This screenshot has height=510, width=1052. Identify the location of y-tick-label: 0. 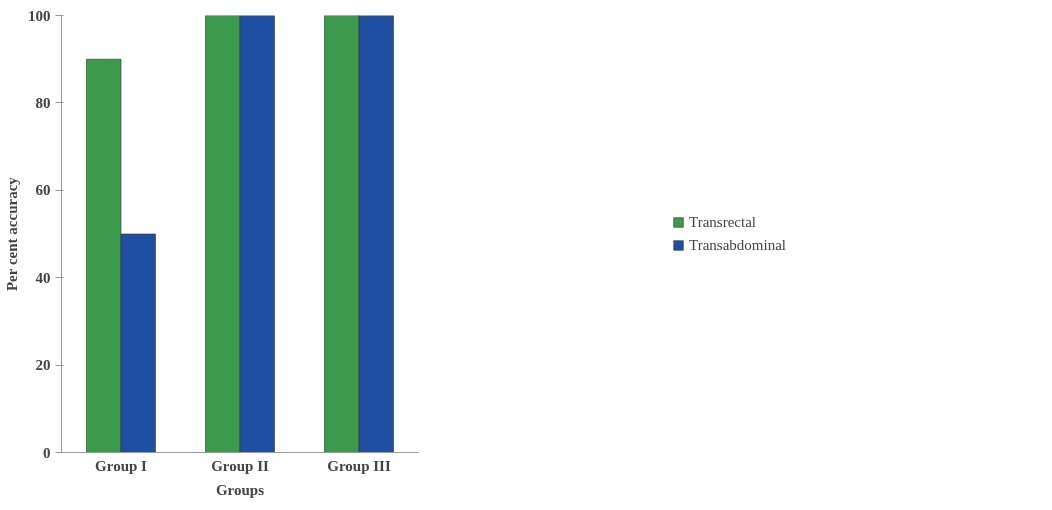
(47, 452).